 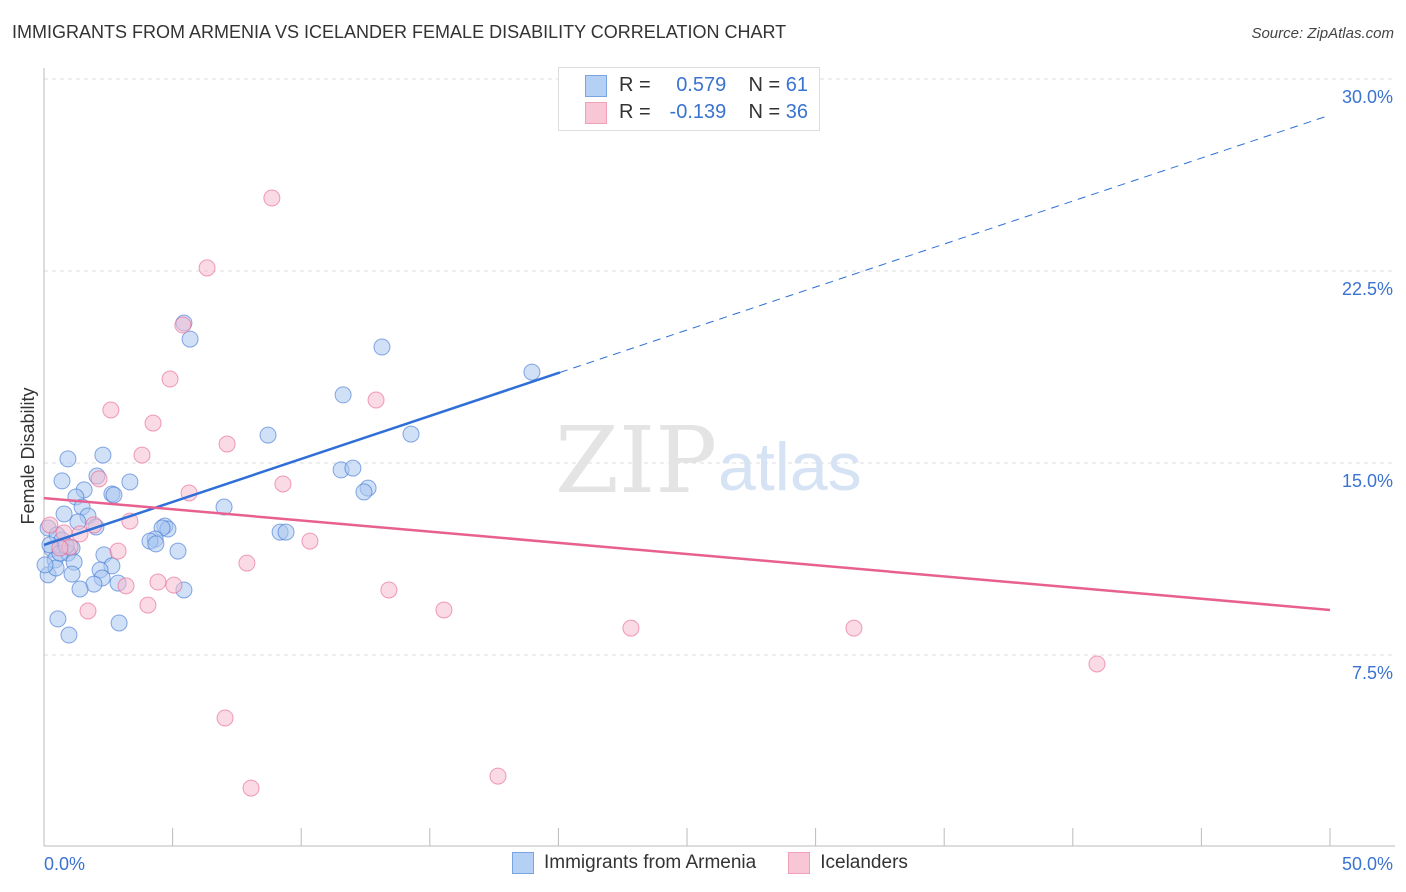 I want to click on legend-label-icelanders: Icelanders, so click(x=864, y=862).